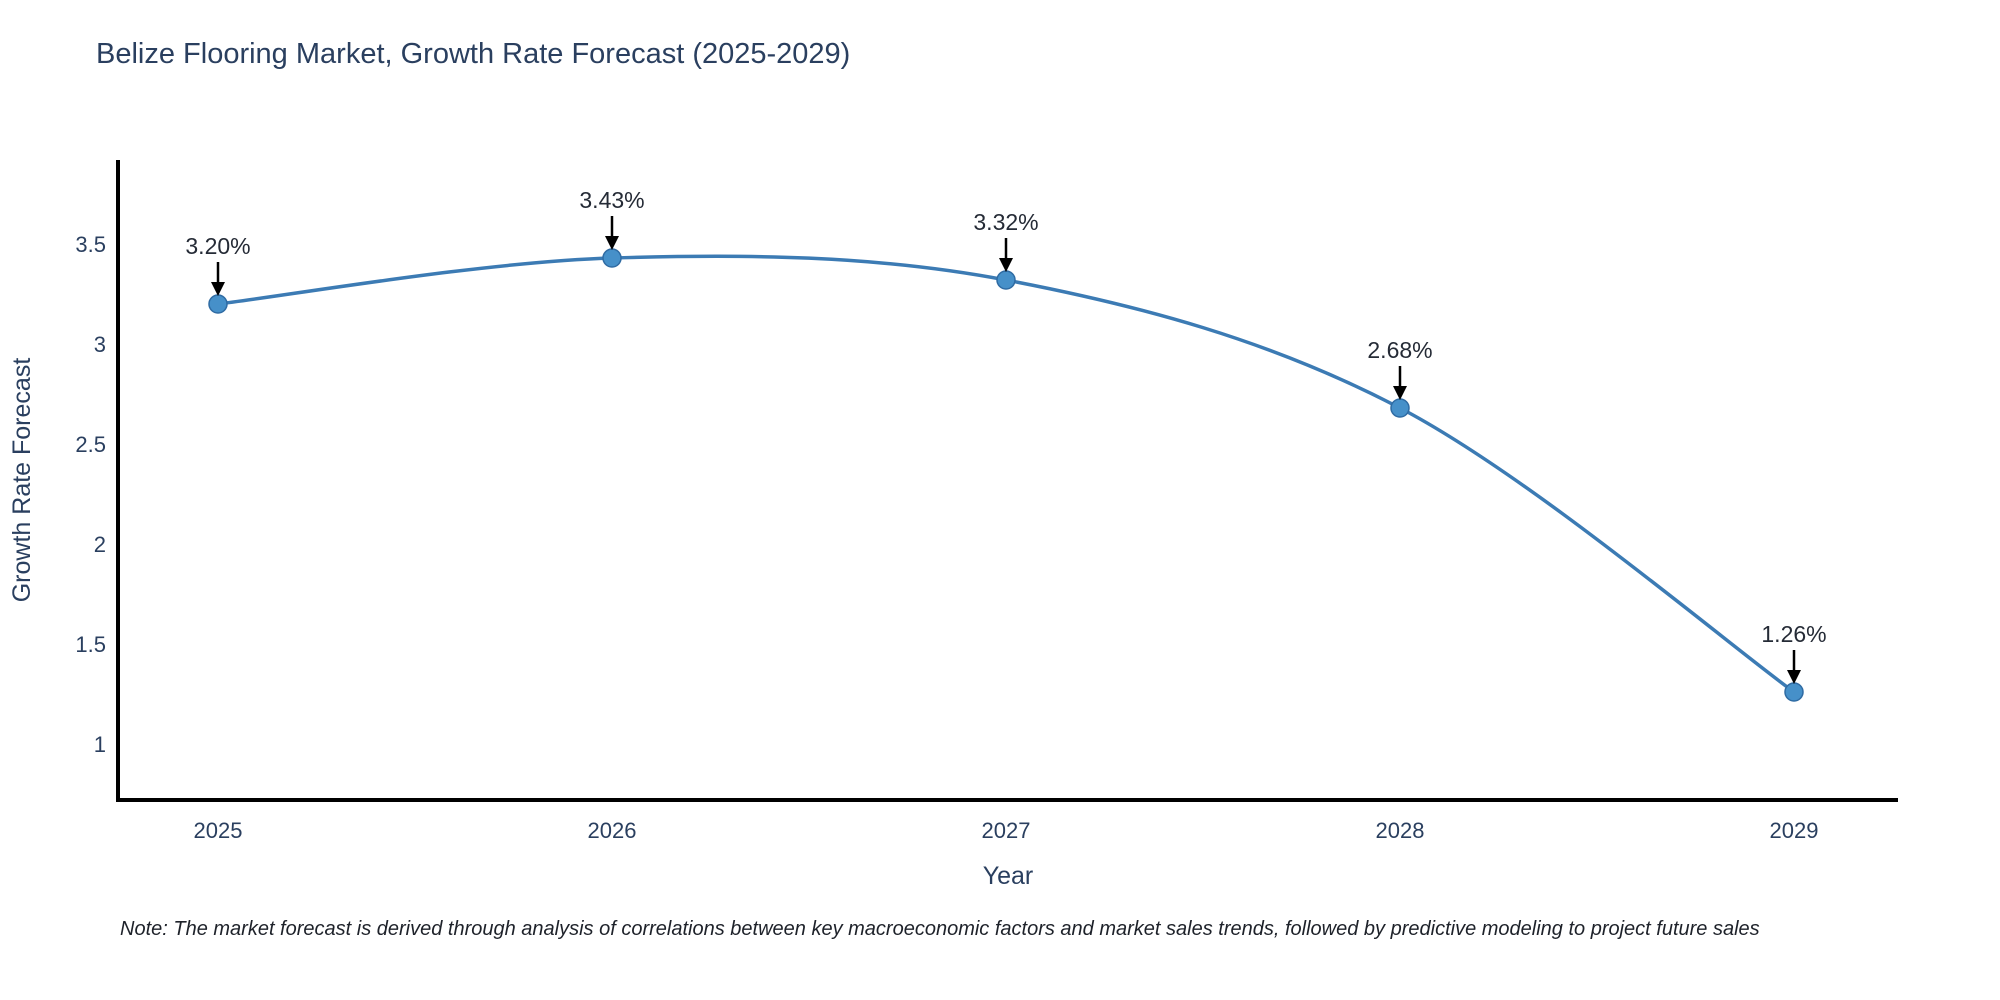 The width and height of the screenshot is (2000, 1000). I want to click on data-point-label: 2.68%, so click(1399, 350).